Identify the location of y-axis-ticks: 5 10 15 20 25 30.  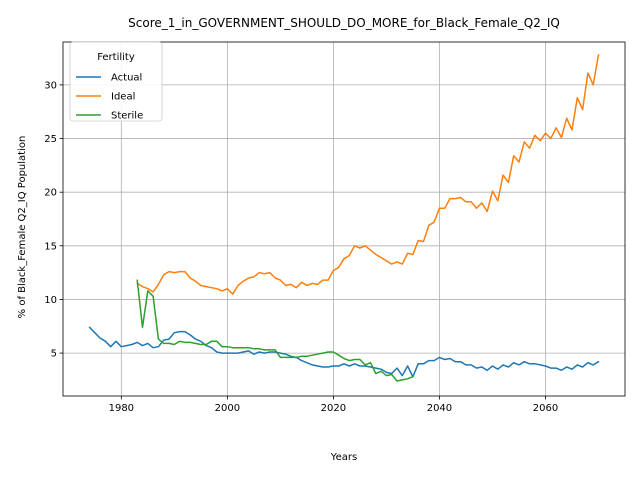
(53, 220).